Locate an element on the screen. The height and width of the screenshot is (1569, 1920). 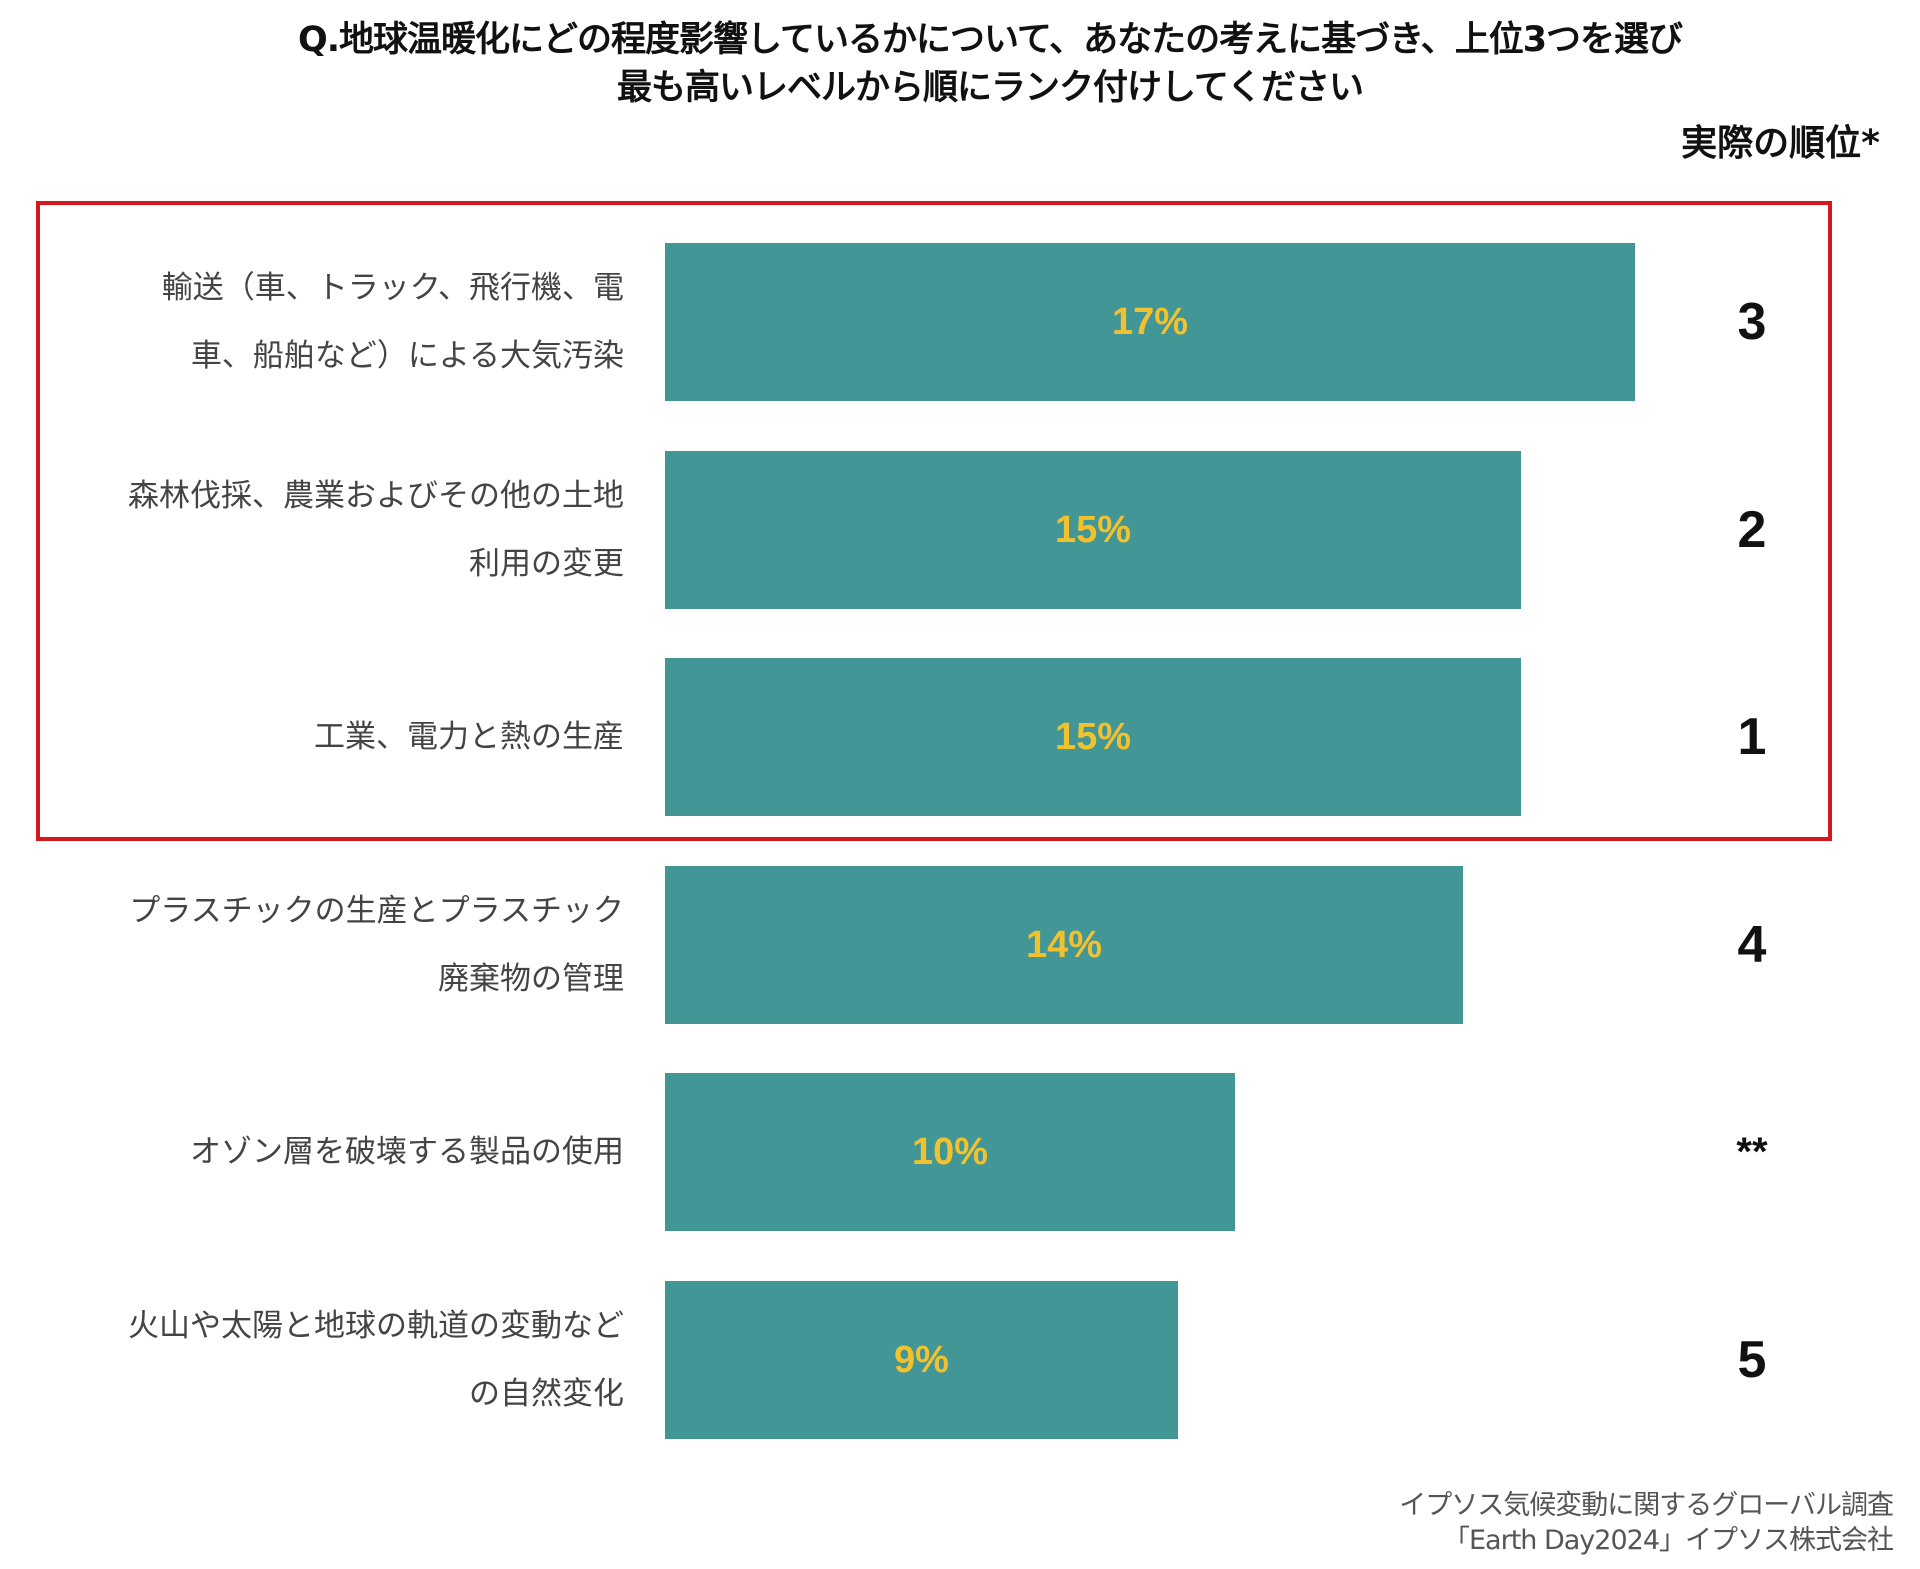
bar-row: 森林伐採、農業およびその他の土地 利用の変更 15% 2 is located at coordinates (960, 530).